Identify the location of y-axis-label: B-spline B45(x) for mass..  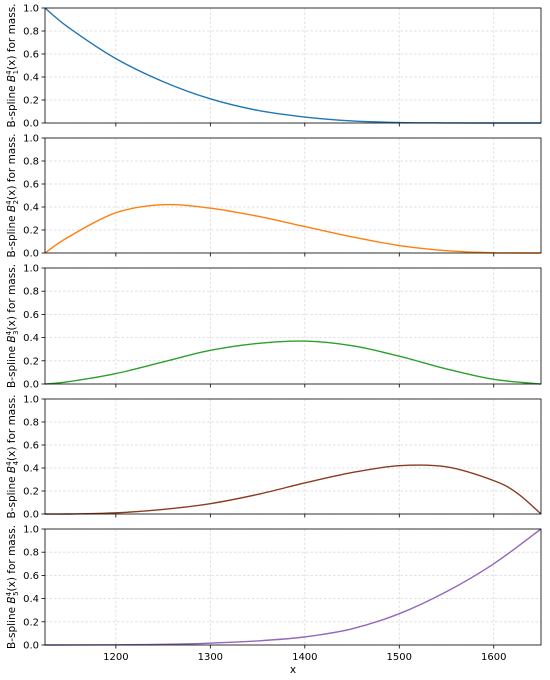
(12, 587).